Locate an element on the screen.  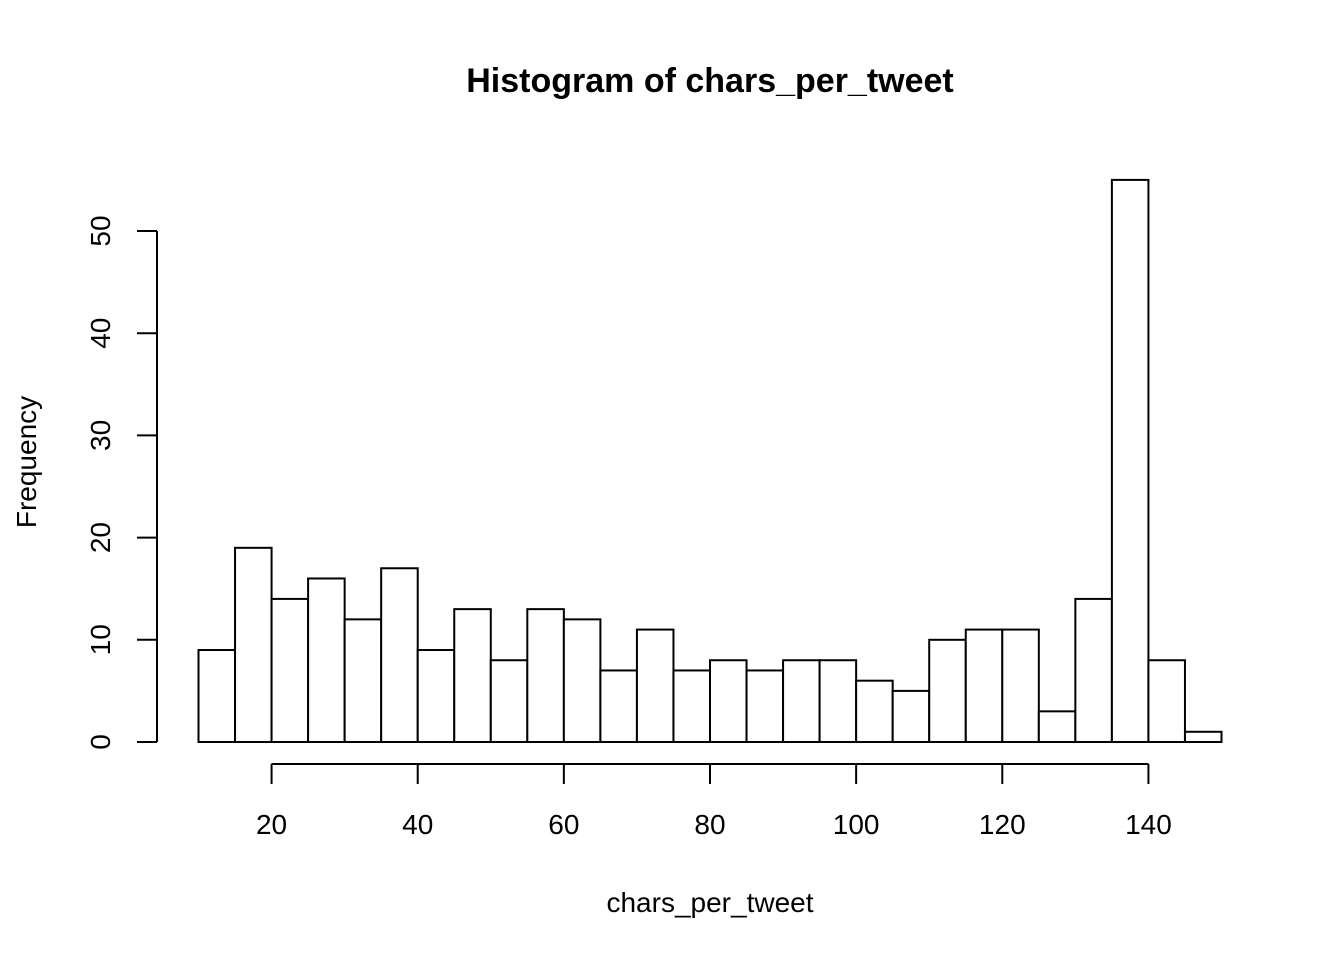
y-axis-label: Frequency is located at coordinates (26, 462).